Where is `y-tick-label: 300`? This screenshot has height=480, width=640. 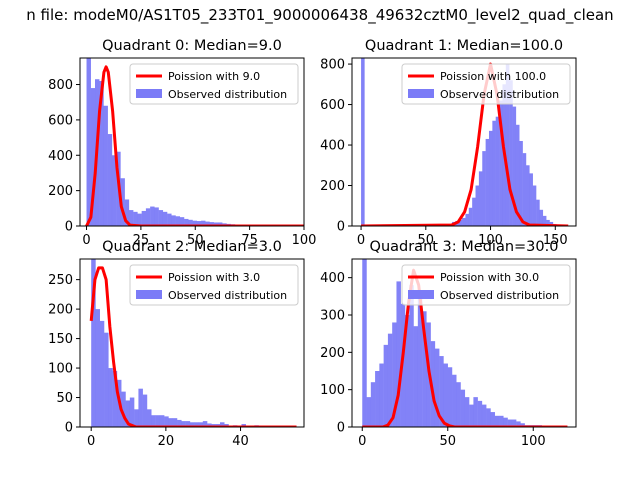 y-tick-label: 300 is located at coordinates (332, 316).